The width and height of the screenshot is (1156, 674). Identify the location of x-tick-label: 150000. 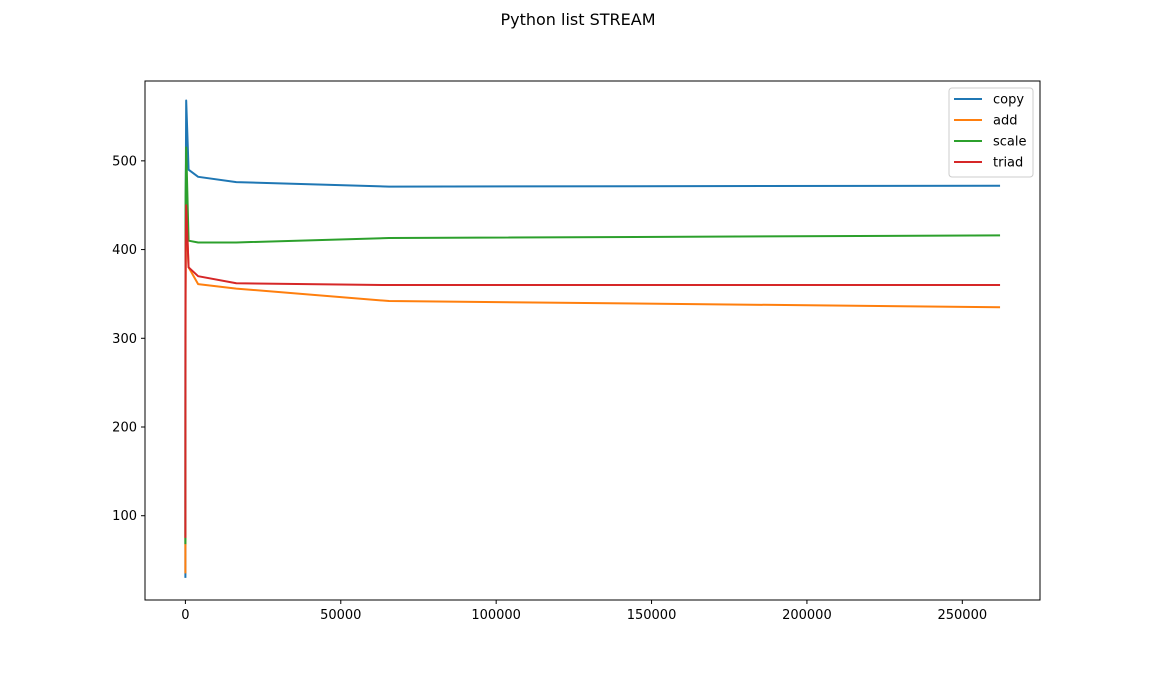
(652, 615).